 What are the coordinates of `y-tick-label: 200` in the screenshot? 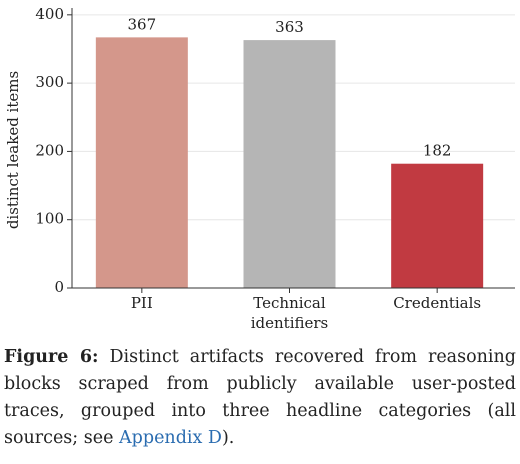 It's located at (49, 150).